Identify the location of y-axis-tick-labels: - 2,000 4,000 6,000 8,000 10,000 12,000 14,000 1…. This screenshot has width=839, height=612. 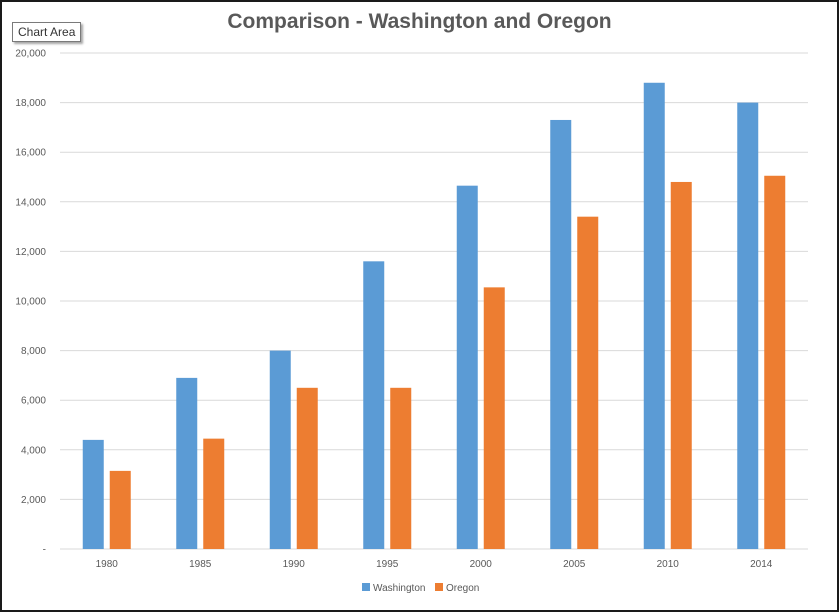
(30, 302).